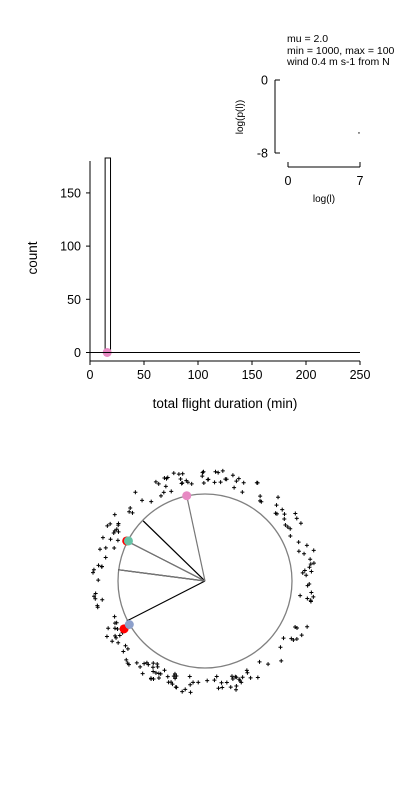 This screenshot has width=400, height=800. What do you see at coordinates (32, 257) in the screenshot?
I see `histogram-y-axis-label: count` at bounding box center [32, 257].